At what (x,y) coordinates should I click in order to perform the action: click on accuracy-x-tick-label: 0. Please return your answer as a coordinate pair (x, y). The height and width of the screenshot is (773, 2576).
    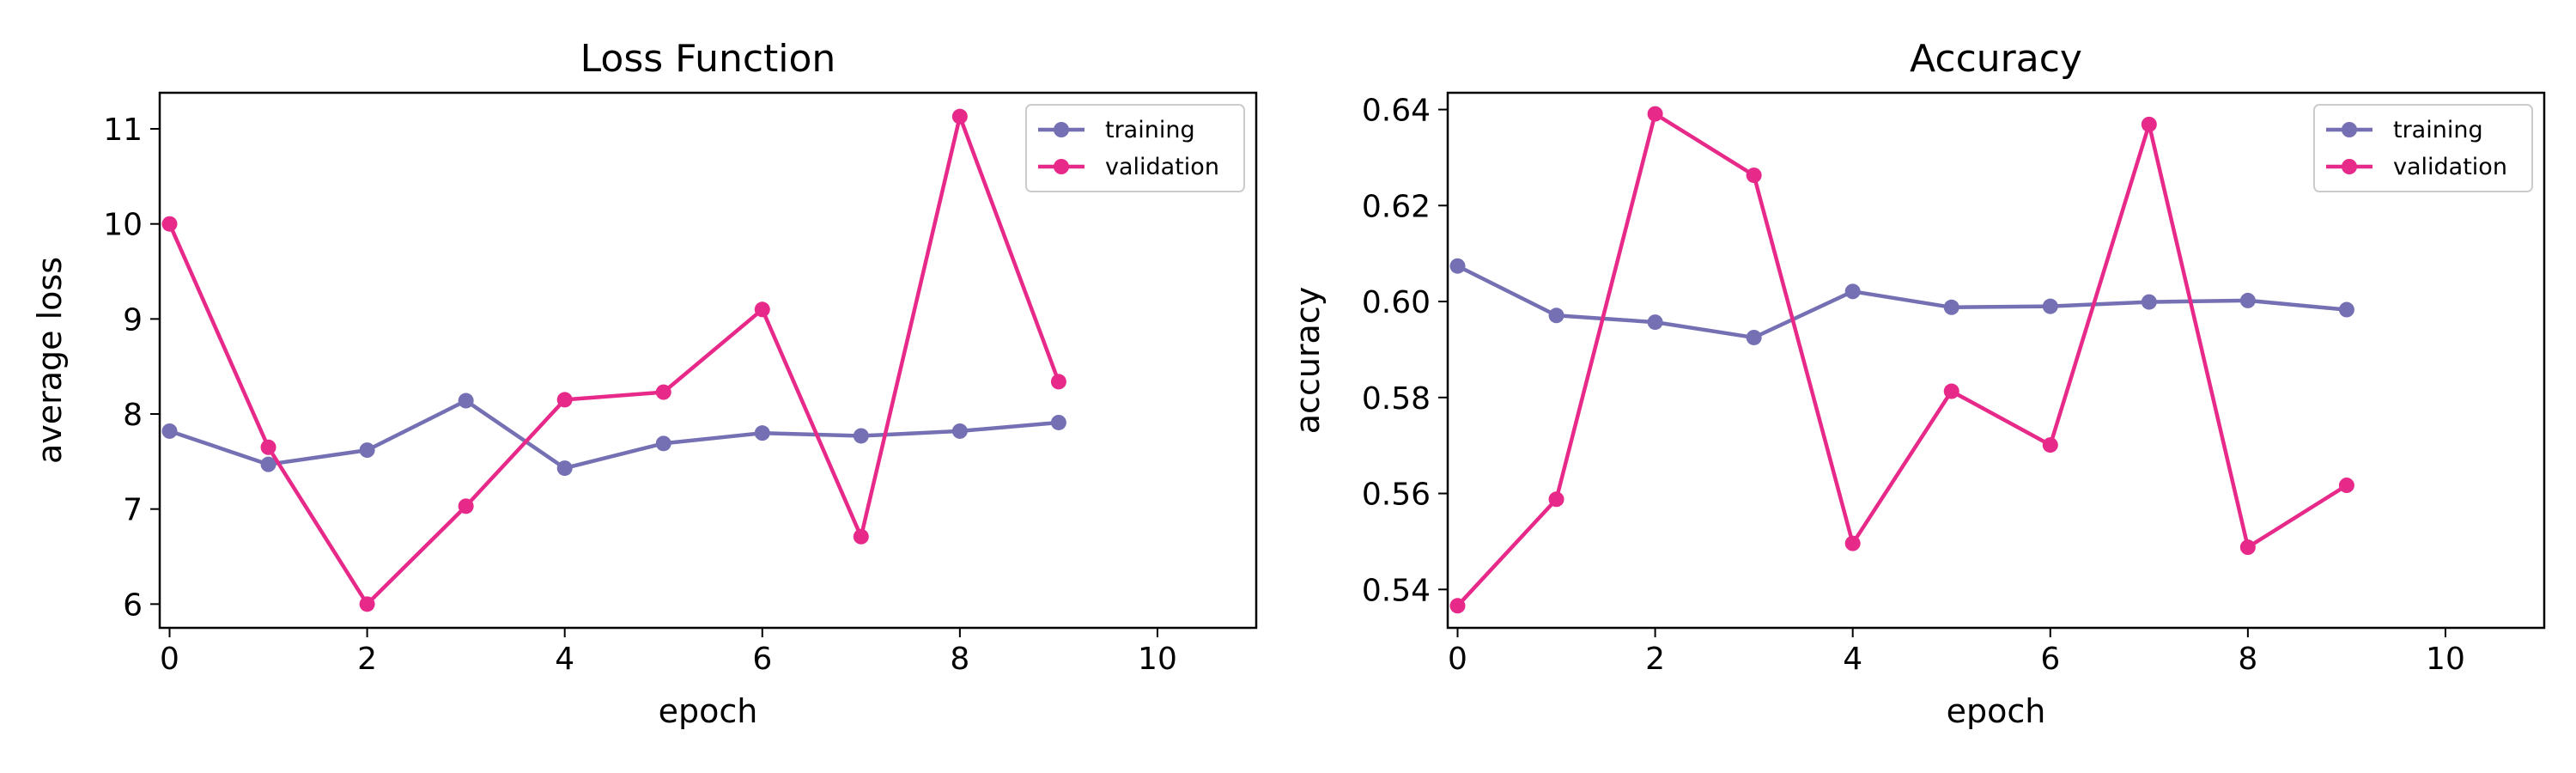
    Looking at the image, I should click on (1458, 659).